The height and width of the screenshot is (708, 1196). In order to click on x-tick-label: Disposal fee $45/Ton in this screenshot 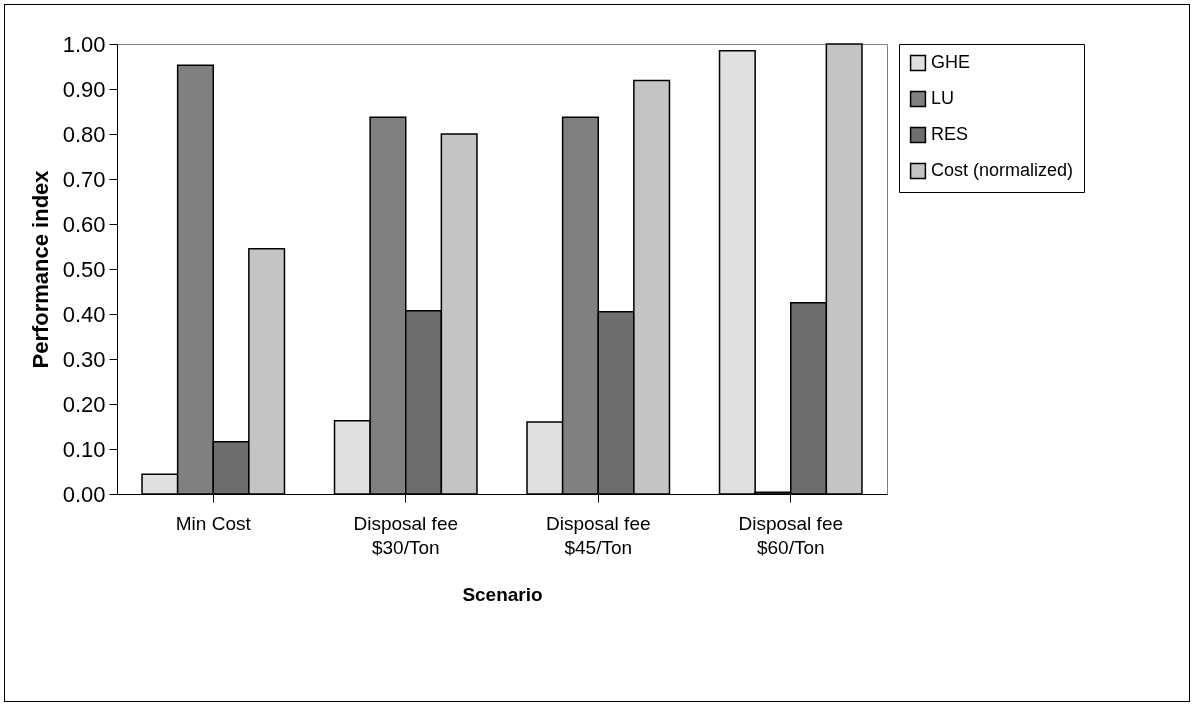, I will do `click(598, 535)`.